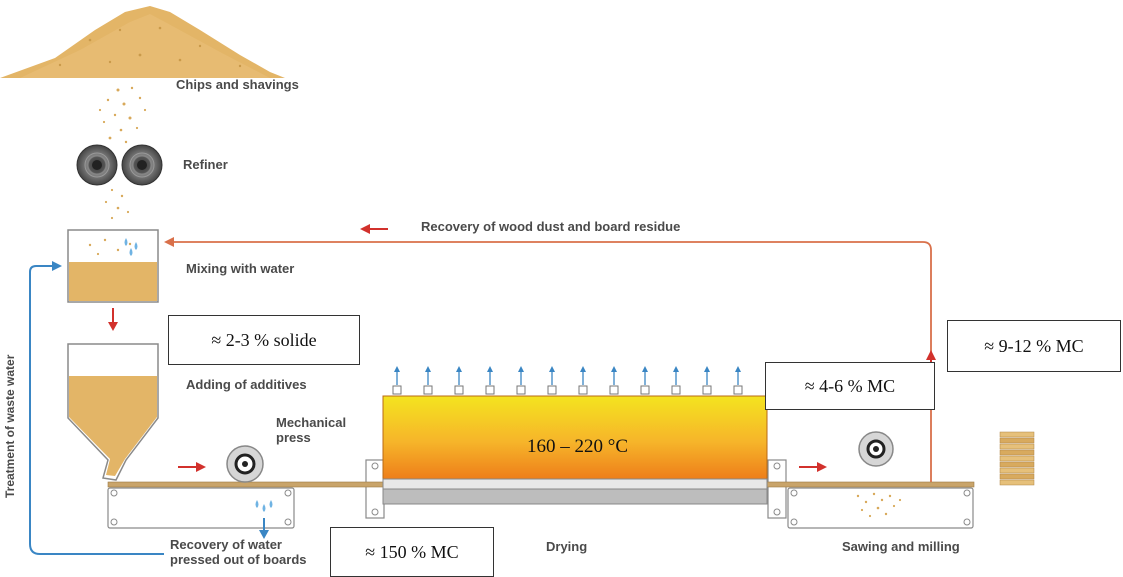  I want to click on annotation-mc-4-6: ≈ 4-6 % MC, so click(850, 386).